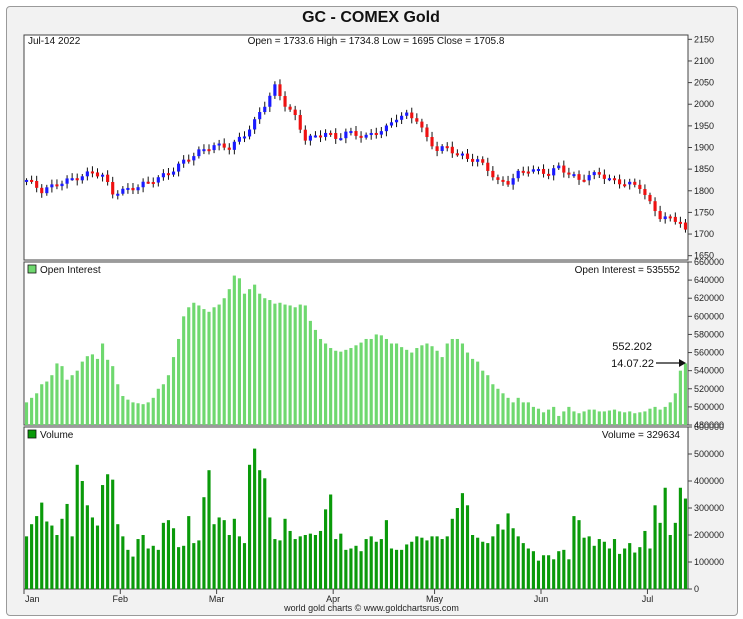 This screenshot has width=743, height=619. What do you see at coordinates (709, 371) in the screenshot?
I see `y-tick-label: 540000` at bounding box center [709, 371].